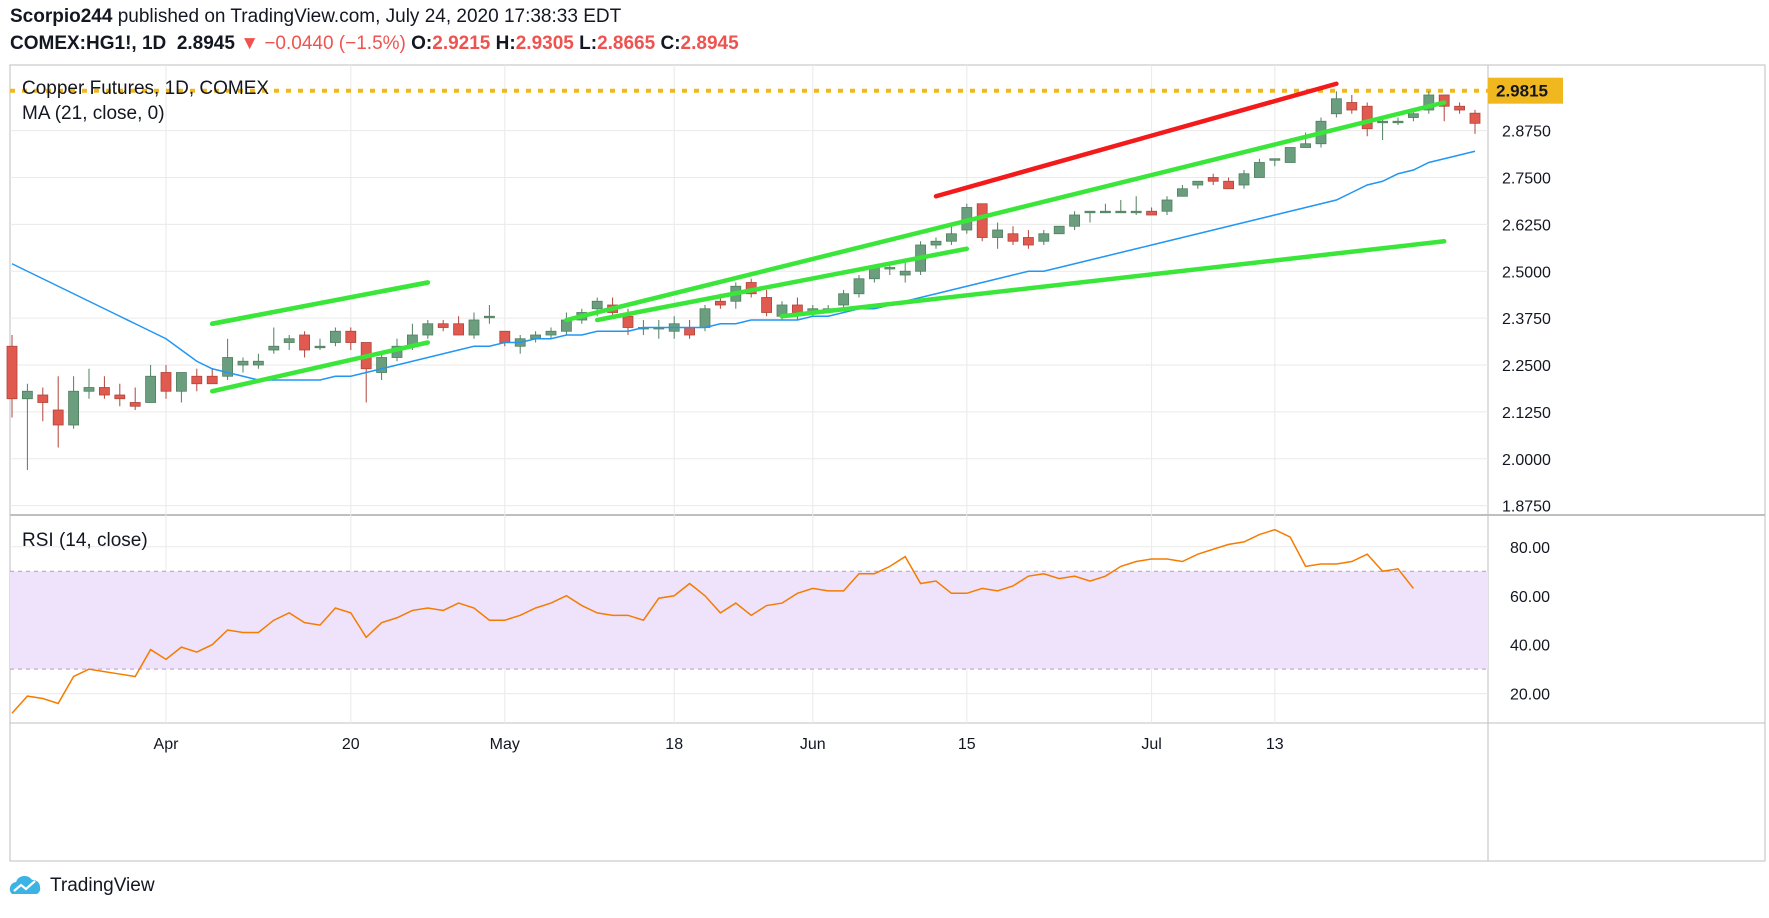 This screenshot has height=918, width=1769. I want to click on resistance-trendline, so click(1136, 140).